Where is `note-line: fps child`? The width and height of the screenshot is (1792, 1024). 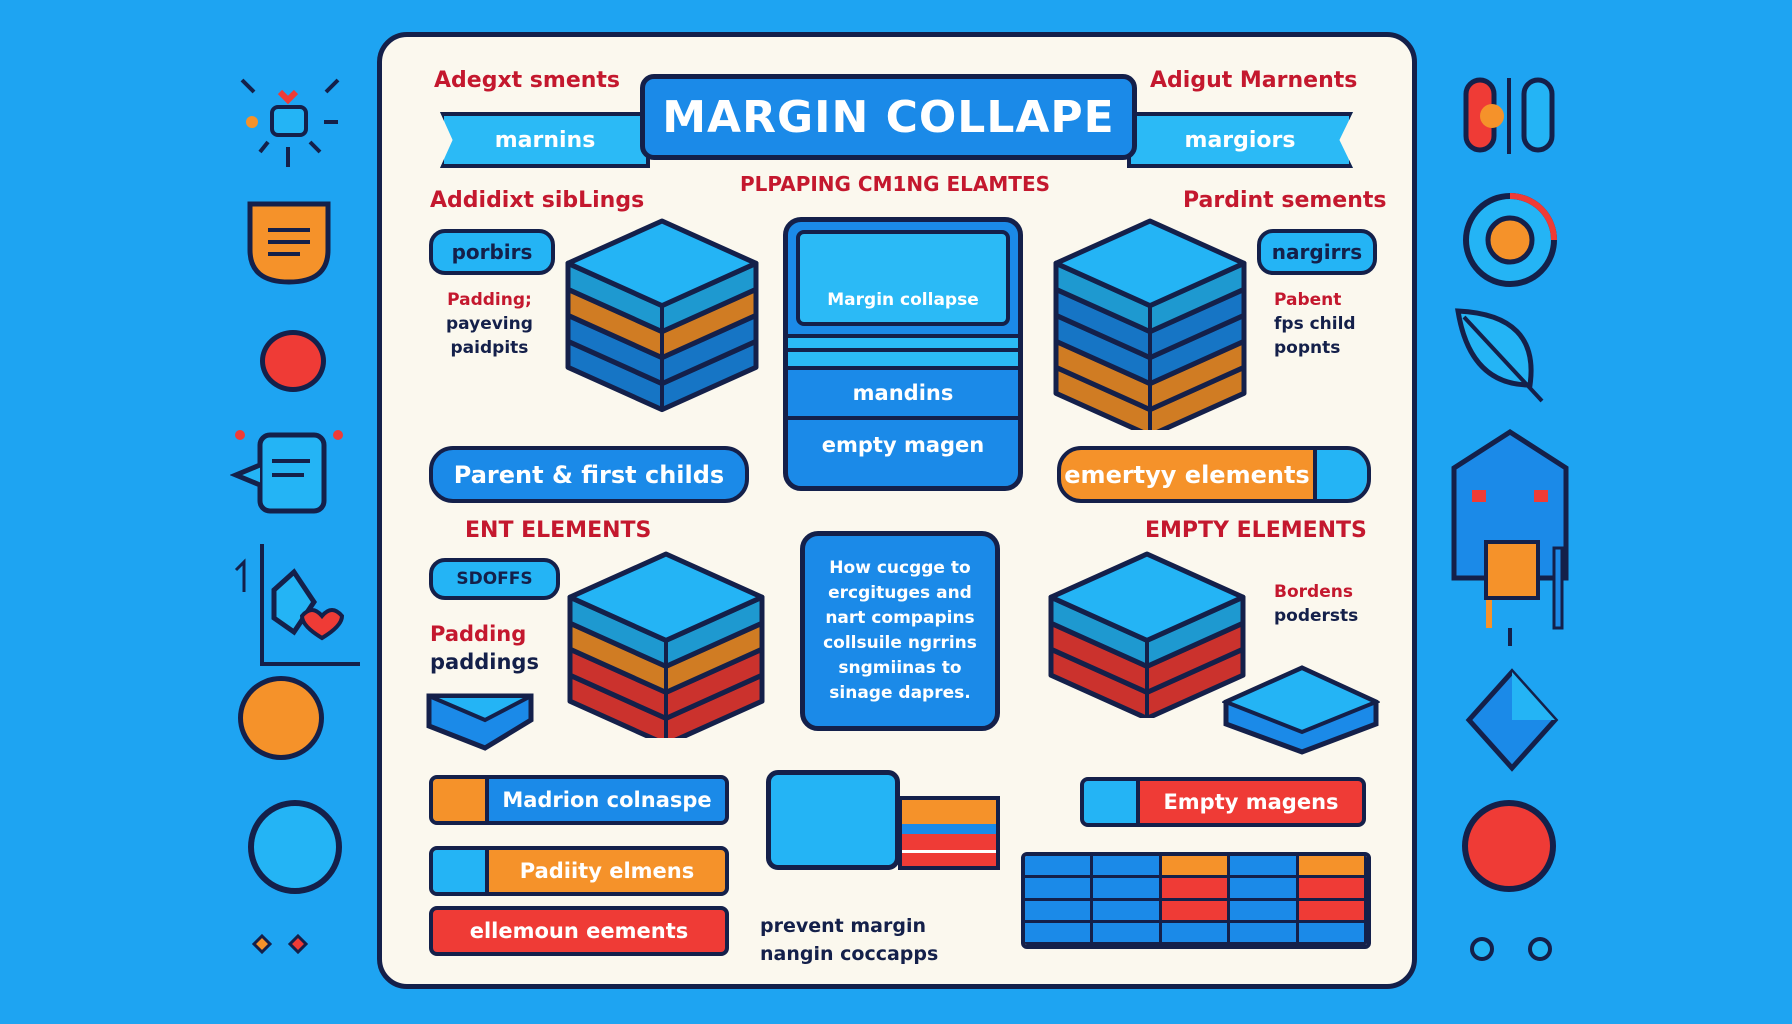 note-line: fps child is located at coordinates (1315, 324).